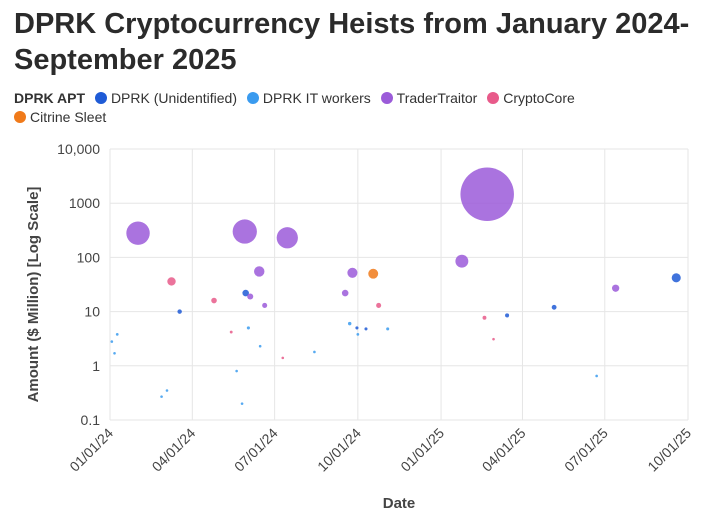  What do you see at coordinates (89, 257) in the screenshot?
I see `y-tick-label: 100` at bounding box center [89, 257].